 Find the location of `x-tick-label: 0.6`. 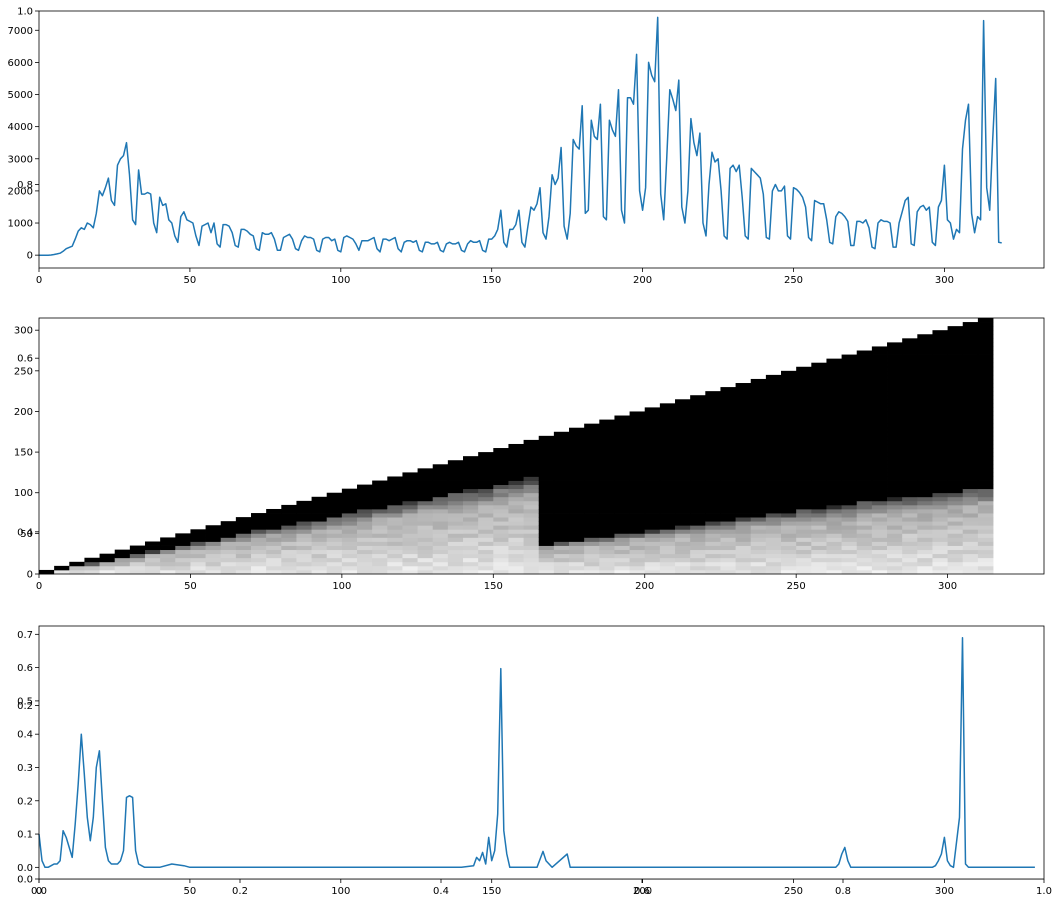

x-tick-label: 0.6 is located at coordinates (642, 891).